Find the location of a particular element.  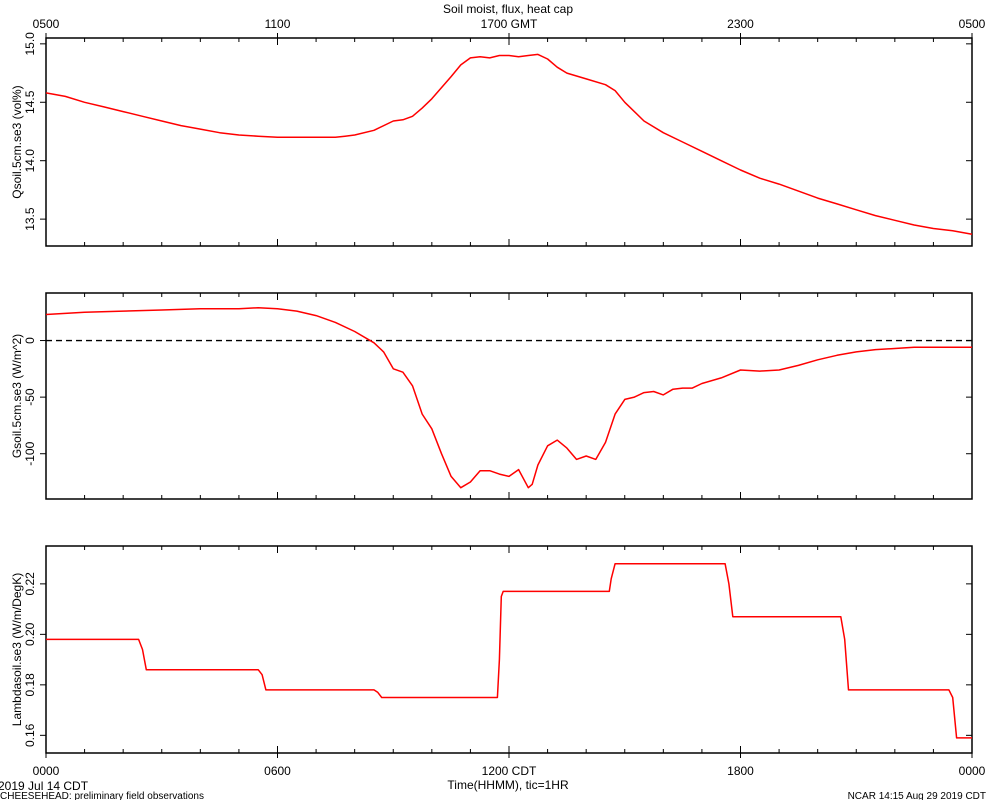

top-axis-tick-label: 1700 GMT is located at coordinates (509, 24).